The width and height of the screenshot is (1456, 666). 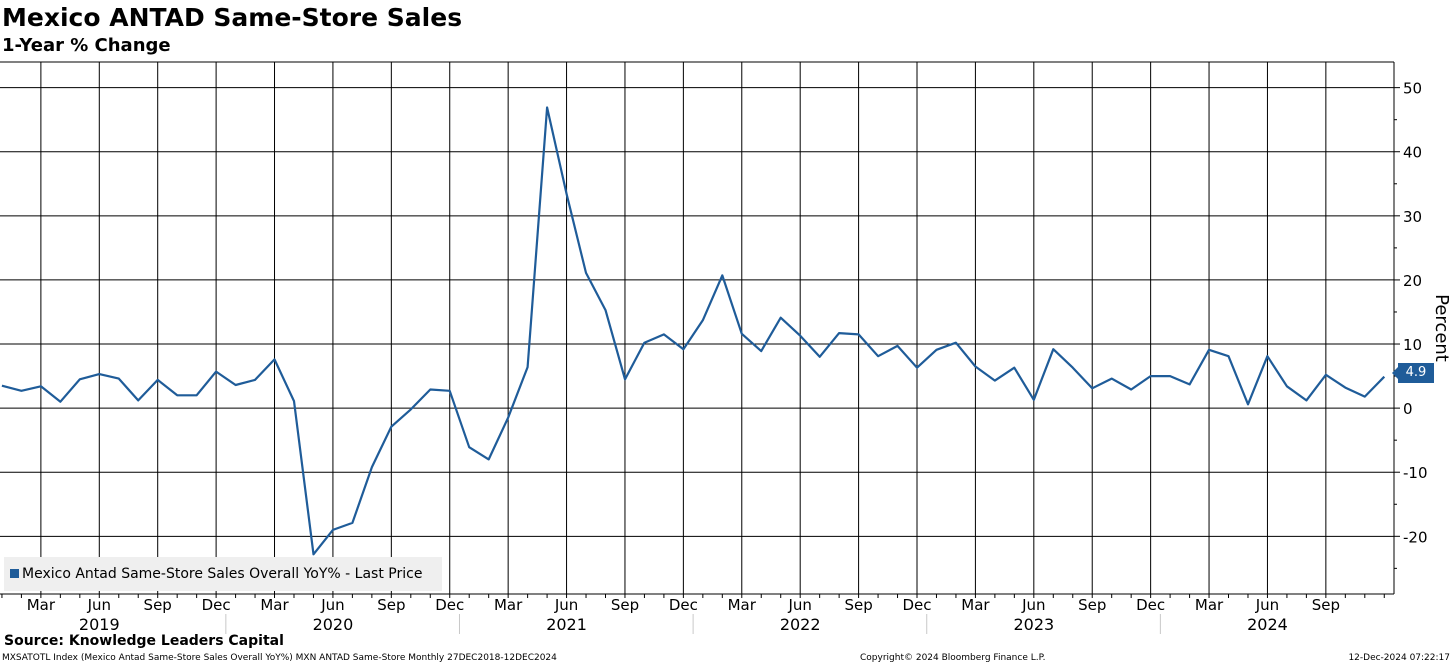 I want to click on chart-title: Mexico ANTAD Same-Store Sales, so click(x=232, y=17).